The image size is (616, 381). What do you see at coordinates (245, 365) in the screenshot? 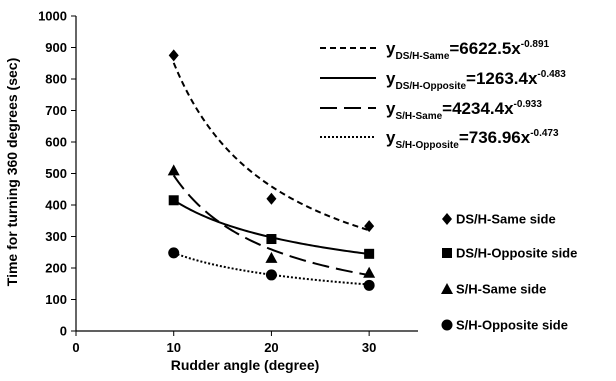
I see `x-axis-label: Rudder angle (degree)` at bounding box center [245, 365].